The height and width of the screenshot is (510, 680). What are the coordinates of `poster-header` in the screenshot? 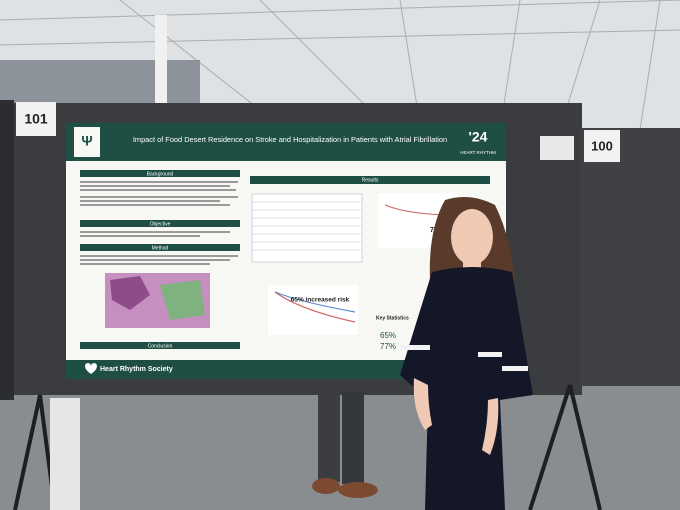 It's located at (286, 142).